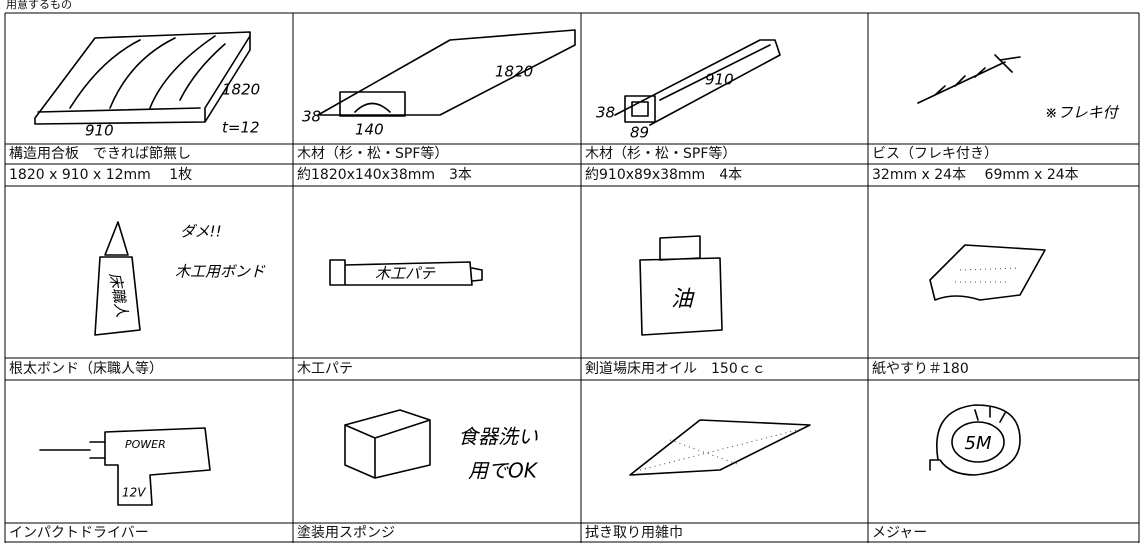 This screenshot has width=1142, height=543. What do you see at coordinates (86, 368) in the screenshot?
I see `item-label: 根太ボンド（床職人等）` at bounding box center [86, 368].